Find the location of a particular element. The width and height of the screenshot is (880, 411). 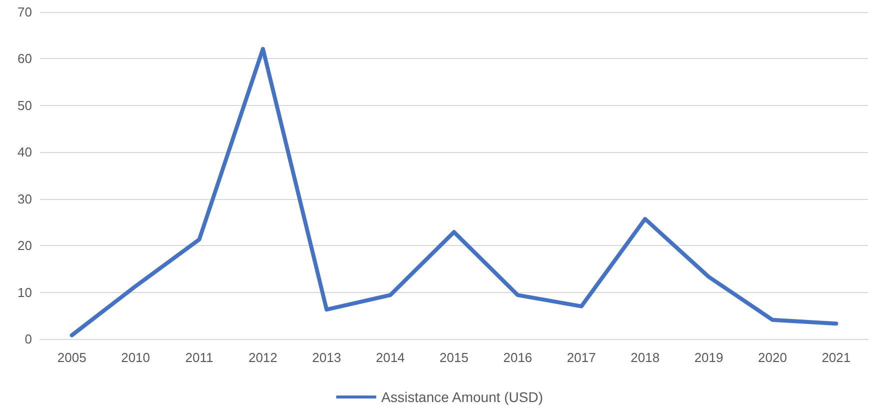

x-tick-label: 2016 is located at coordinates (517, 357).